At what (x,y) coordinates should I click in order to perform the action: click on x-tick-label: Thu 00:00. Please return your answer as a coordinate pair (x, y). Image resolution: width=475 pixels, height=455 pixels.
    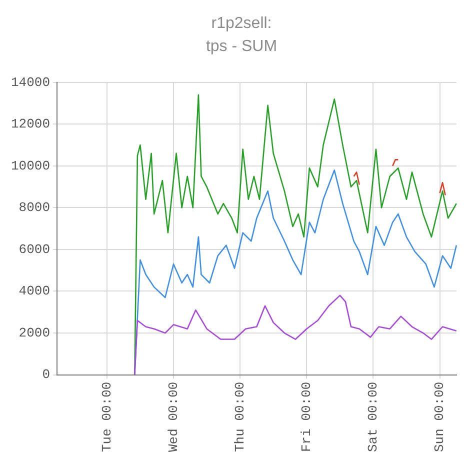
    Looking at the image, I should click on (240, 417).